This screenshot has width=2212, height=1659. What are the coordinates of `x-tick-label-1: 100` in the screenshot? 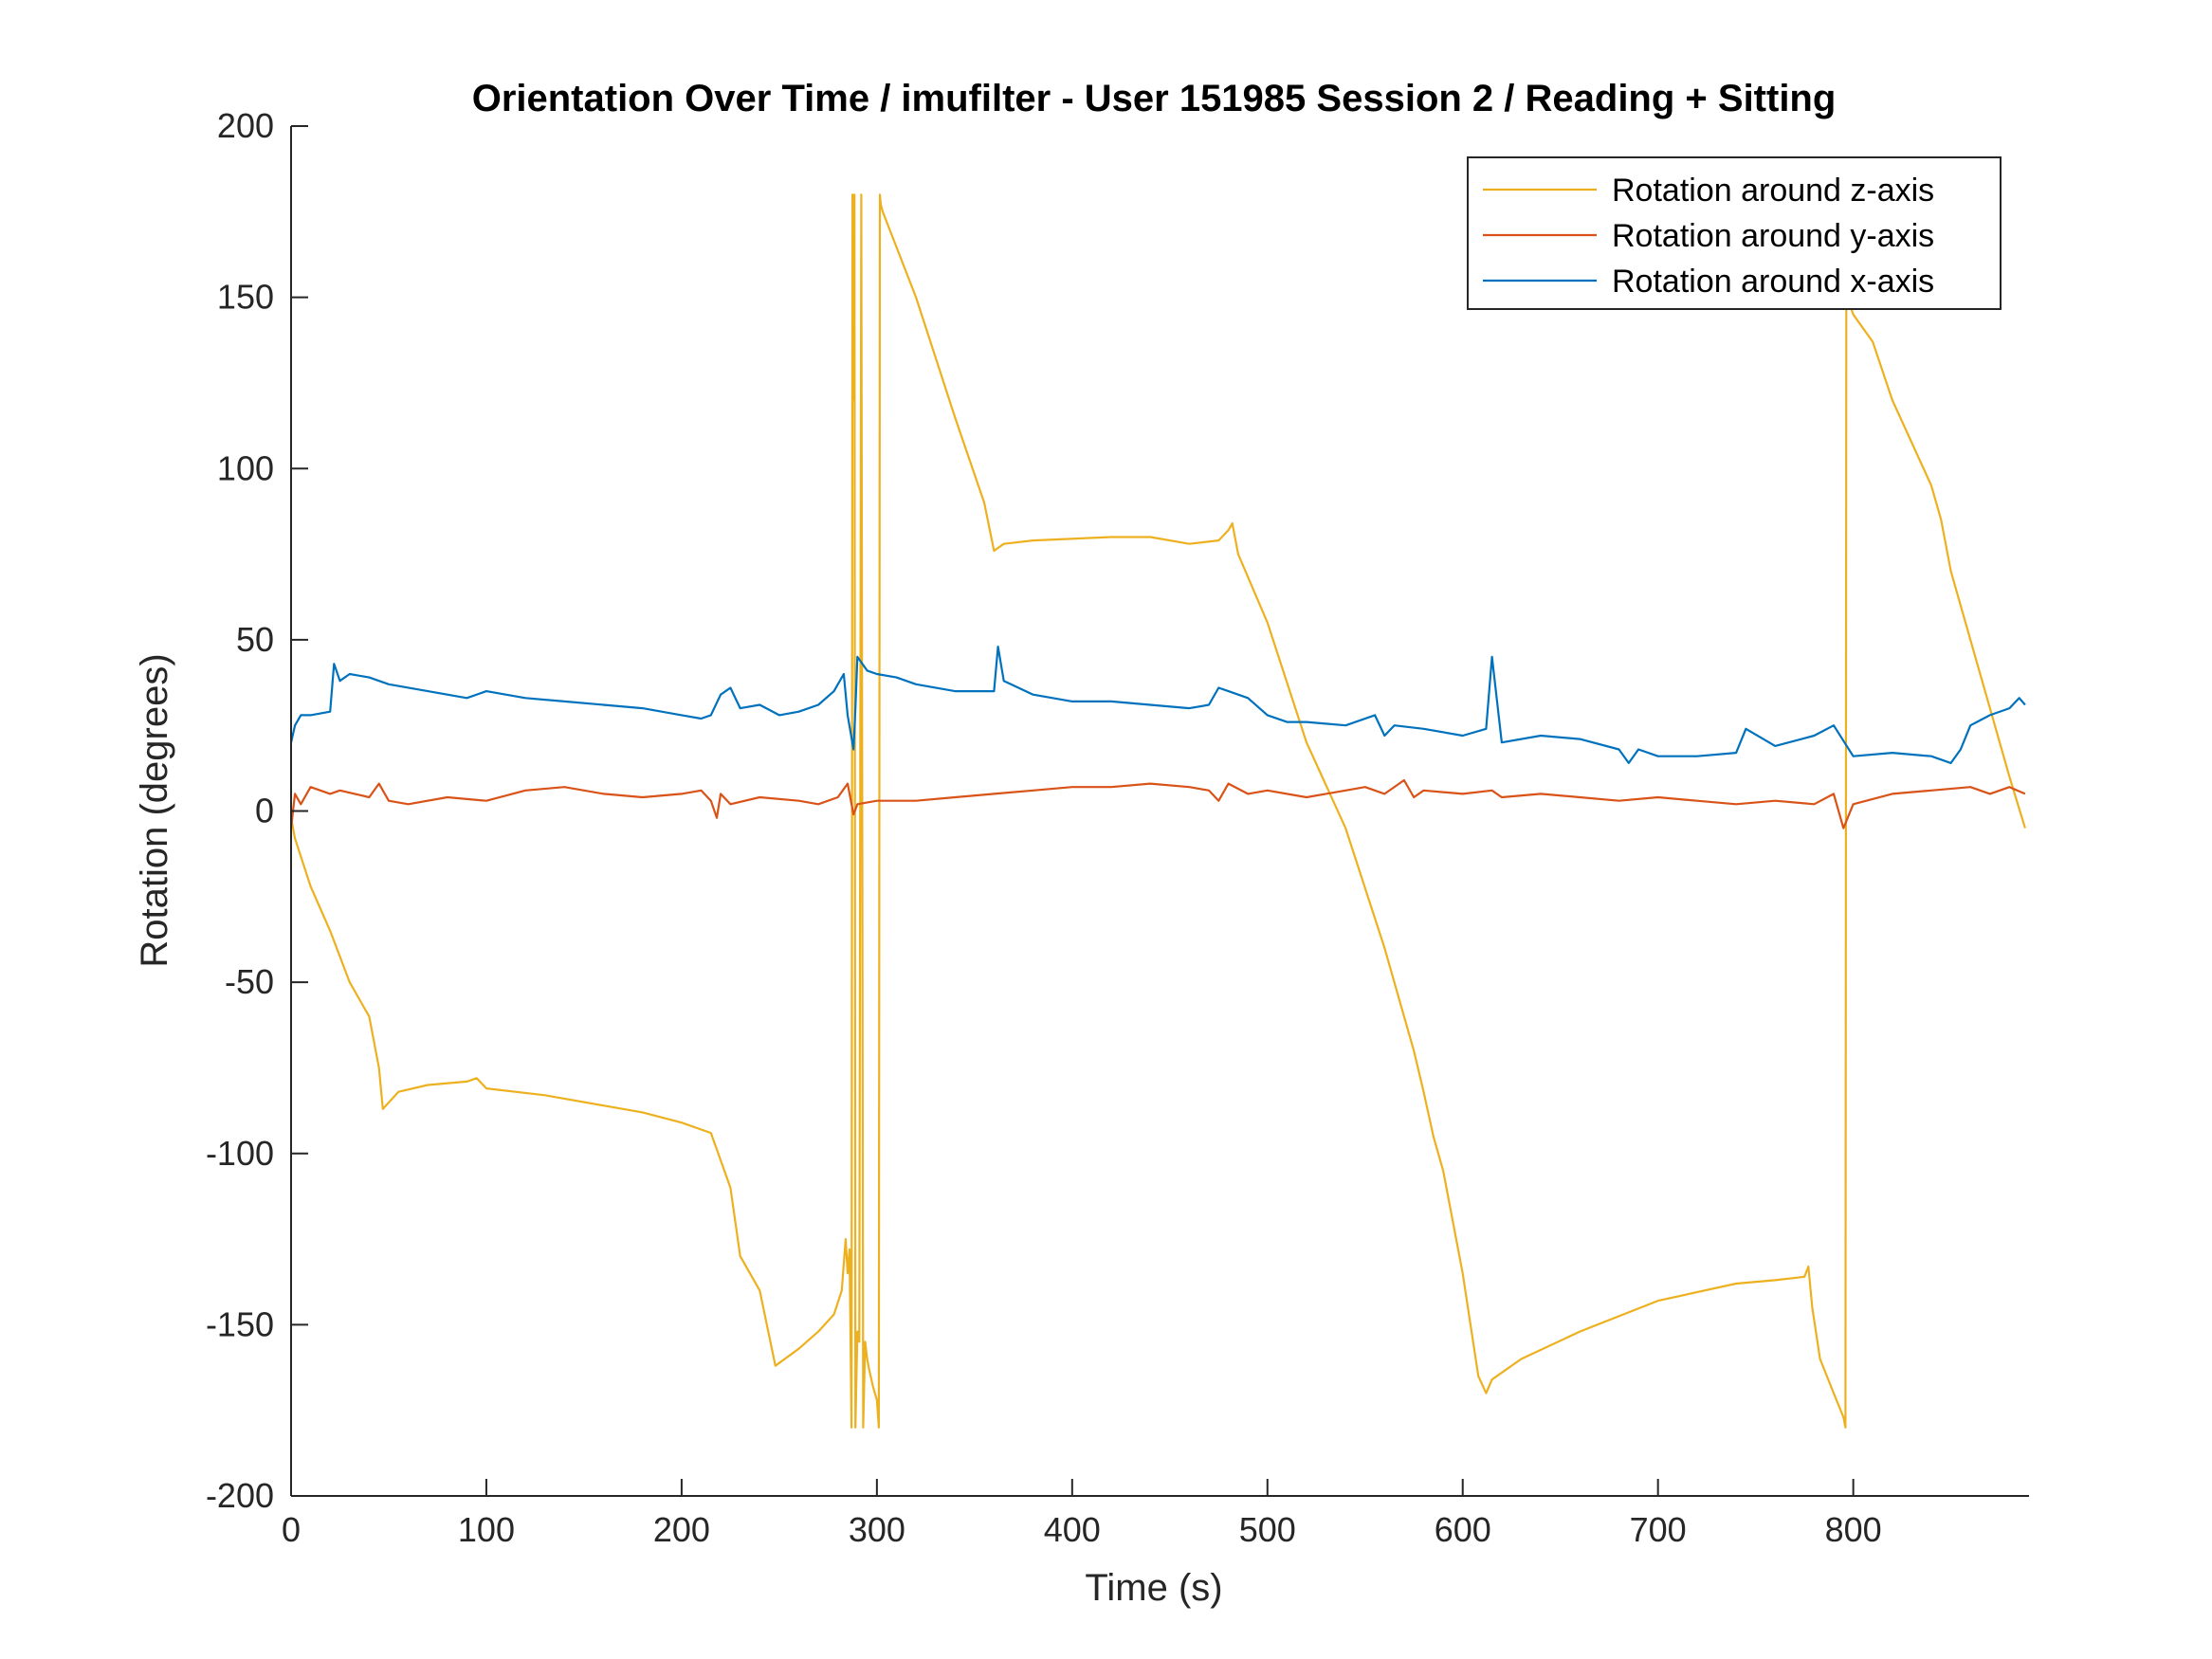 It's located at (486, 1529).